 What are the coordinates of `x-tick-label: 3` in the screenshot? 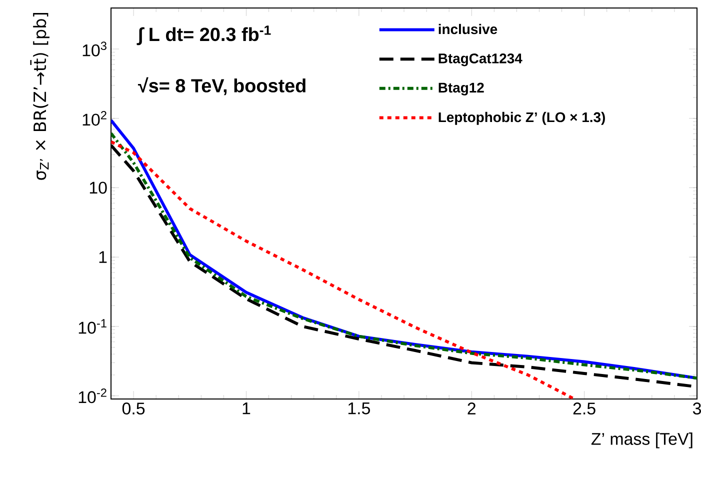 It's located at (696, 408).